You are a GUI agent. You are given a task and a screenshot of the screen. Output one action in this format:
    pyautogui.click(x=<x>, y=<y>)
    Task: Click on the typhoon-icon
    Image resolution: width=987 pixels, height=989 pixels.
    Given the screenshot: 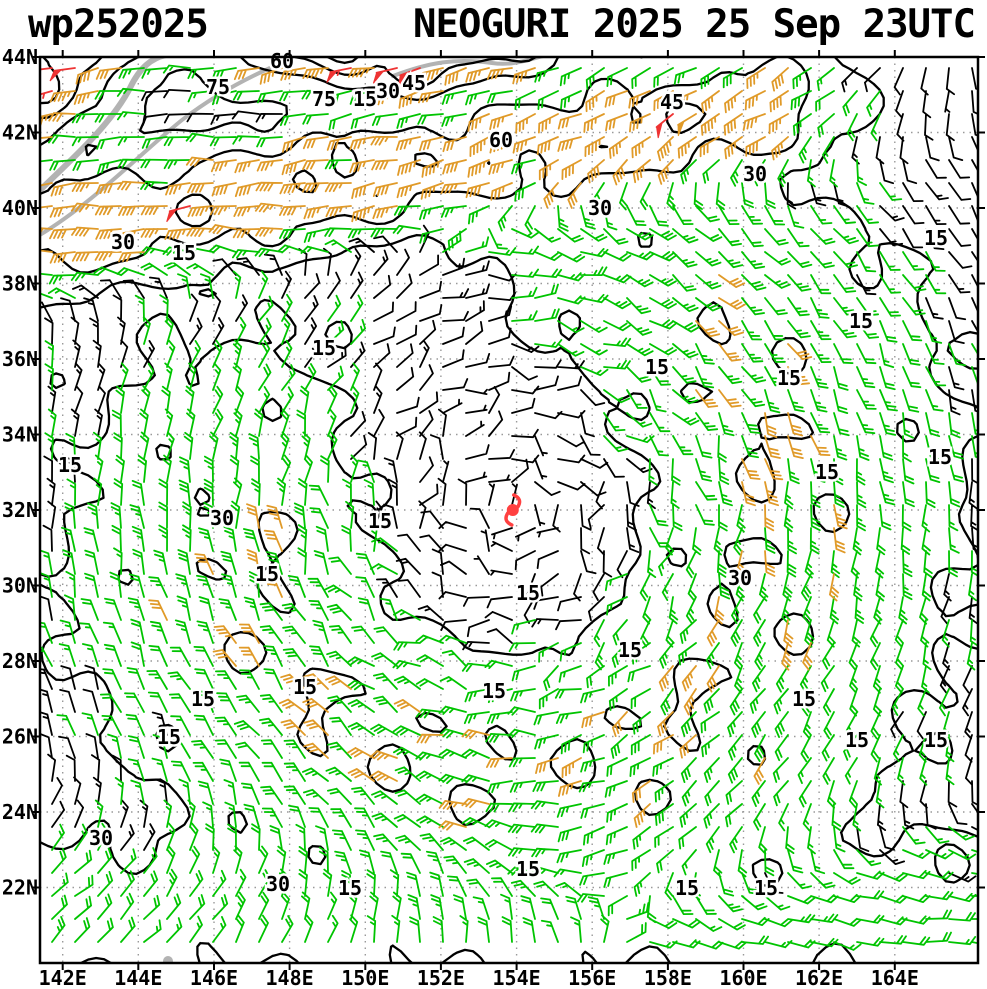 What is the action you would take?
    pyautogui.click(x=512, y=510)
    